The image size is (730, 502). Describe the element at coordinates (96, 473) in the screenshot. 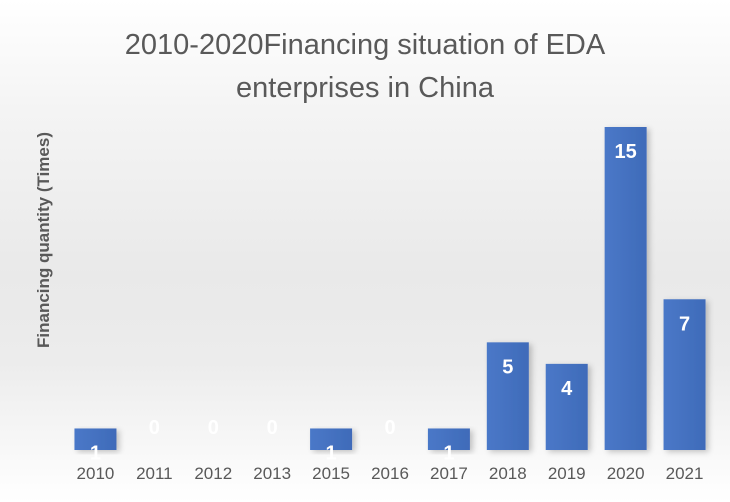

I see `x-tick-label-2010: 2010` at that location.